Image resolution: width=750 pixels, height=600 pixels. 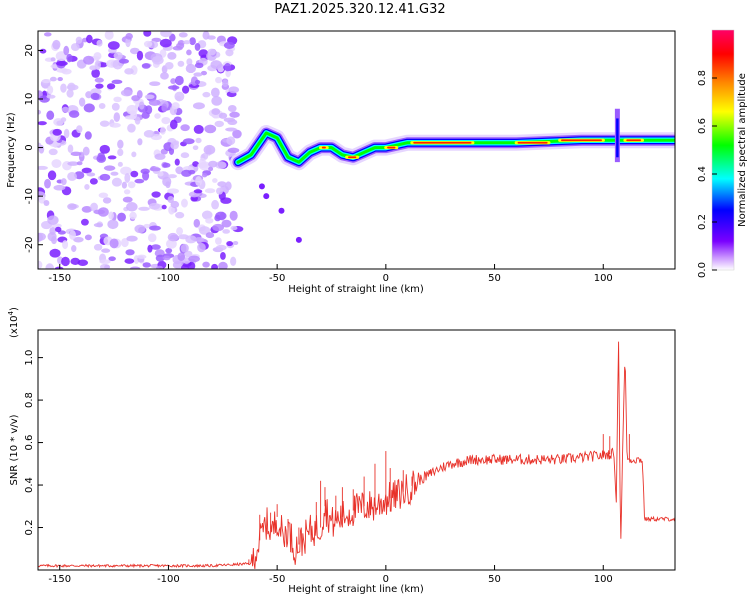 What do you see at coordinates (702, 126) in the screenshot?
I see `colorbar-tick-label: 0.6` at bounding box center [702, 126].